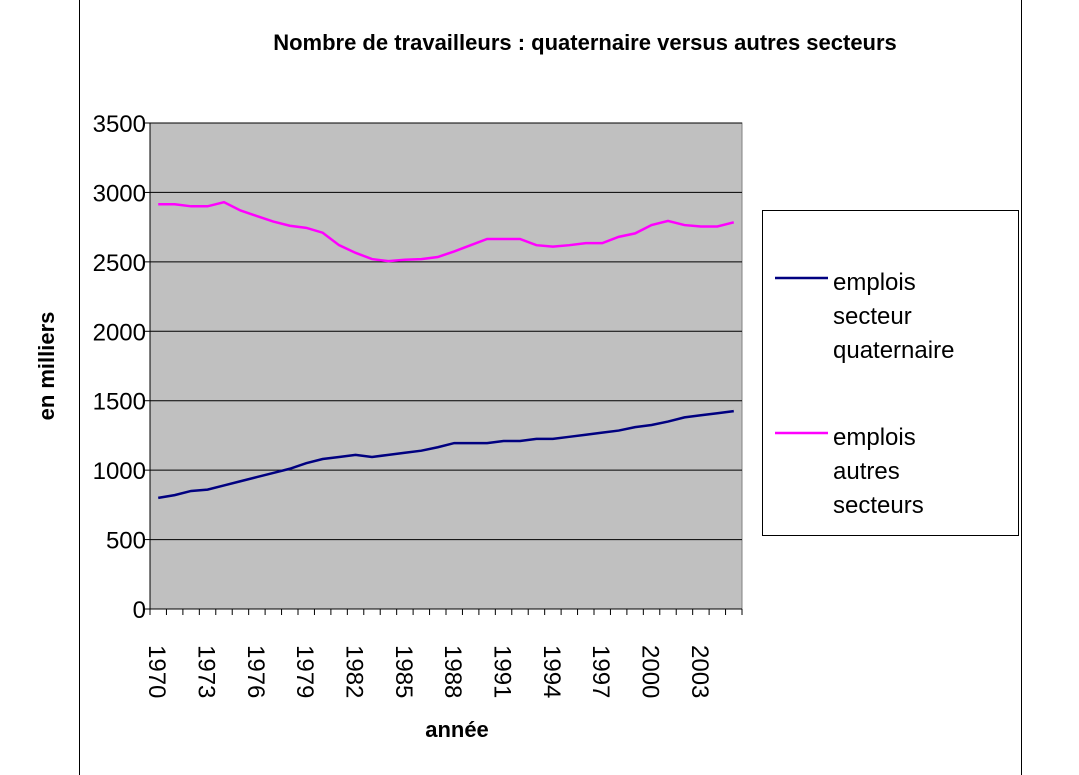  What do you see at coordinates (126, 541) in the screenshot?
I see `y-tick-label: 500` at bounding box center [126, 541].